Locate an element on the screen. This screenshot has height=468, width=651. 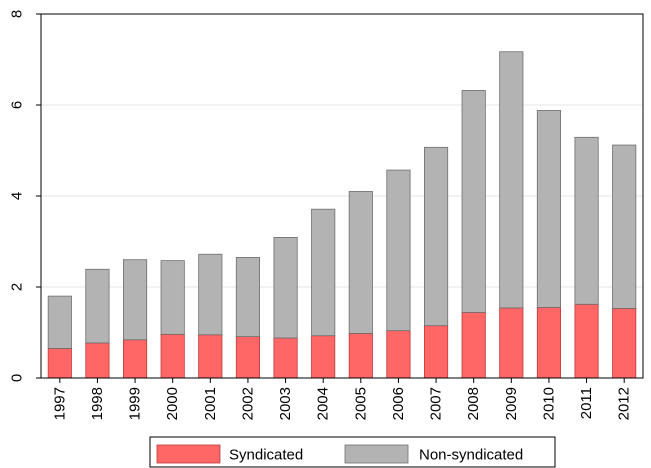
y-tick-label-2: 4 is located at coordinates (17, 196).